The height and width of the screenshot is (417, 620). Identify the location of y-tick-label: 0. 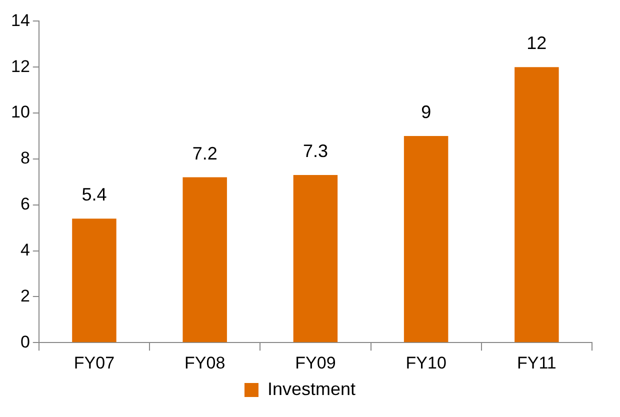
(25, 342).